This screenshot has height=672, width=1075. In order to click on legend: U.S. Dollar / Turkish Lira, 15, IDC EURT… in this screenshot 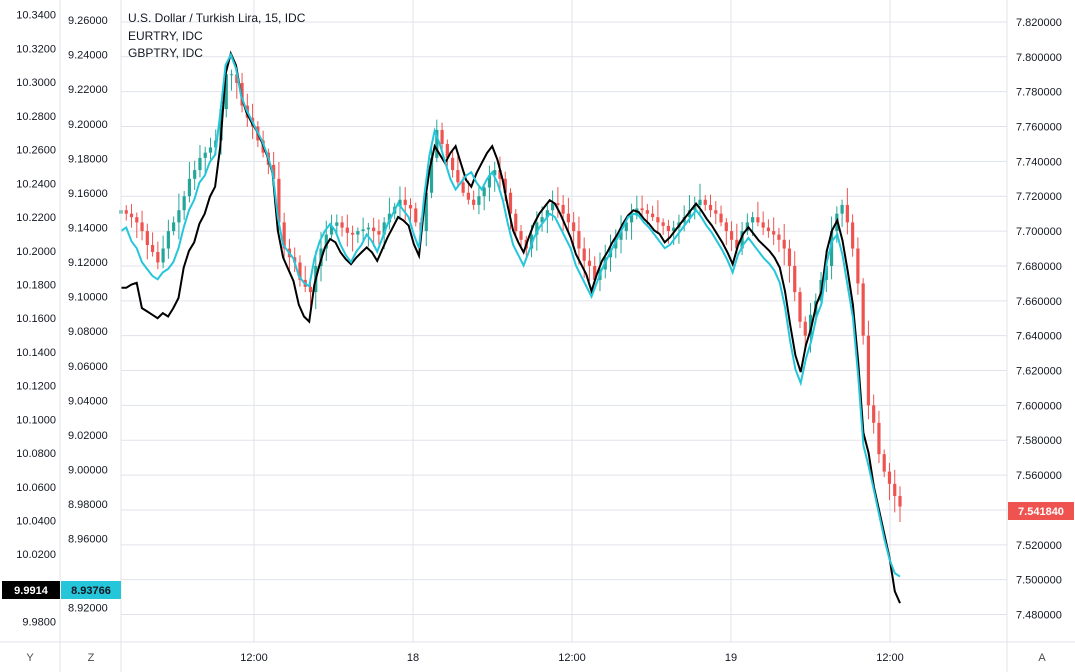, I will do `click(217, 35)`.